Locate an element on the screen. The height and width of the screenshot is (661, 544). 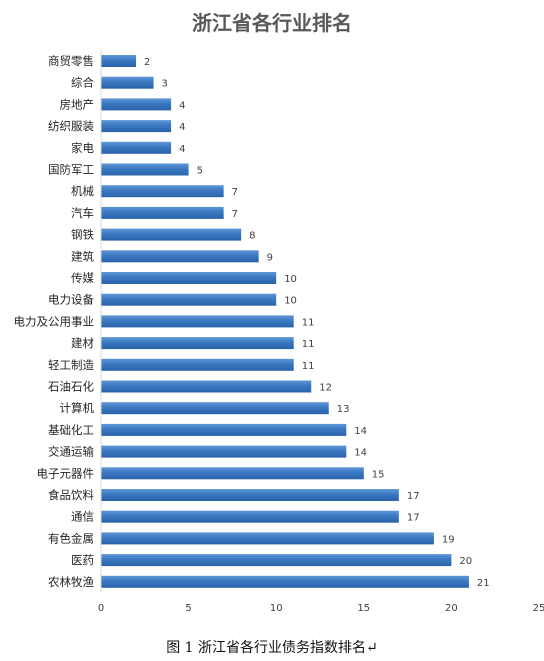
category-label: 有色金属 is located at coordinates (71, 538).